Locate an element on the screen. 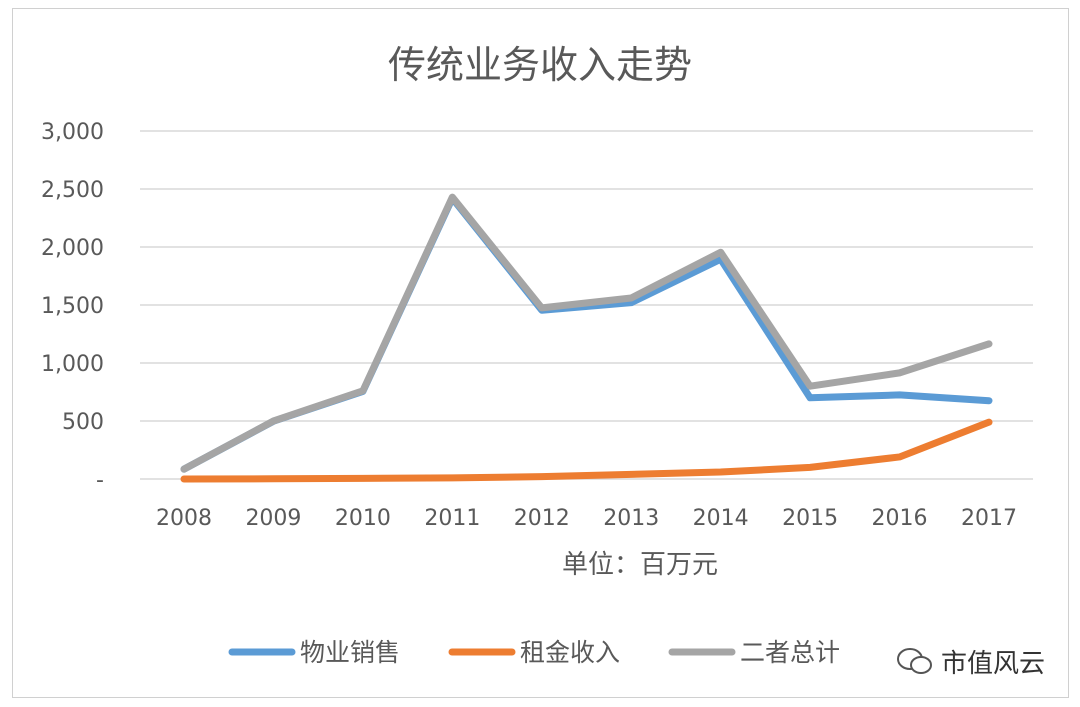 The height and width of the screenshot is (707, 1080). x-tick-label: 2010 is located at coordinates (363, 518).